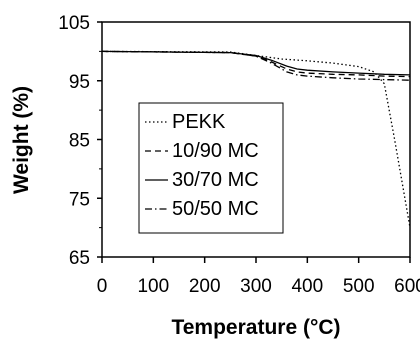 This screenshot has width=420, height=341. I want to click on x-axis-title: Temperature (°C), so click(255, 327).